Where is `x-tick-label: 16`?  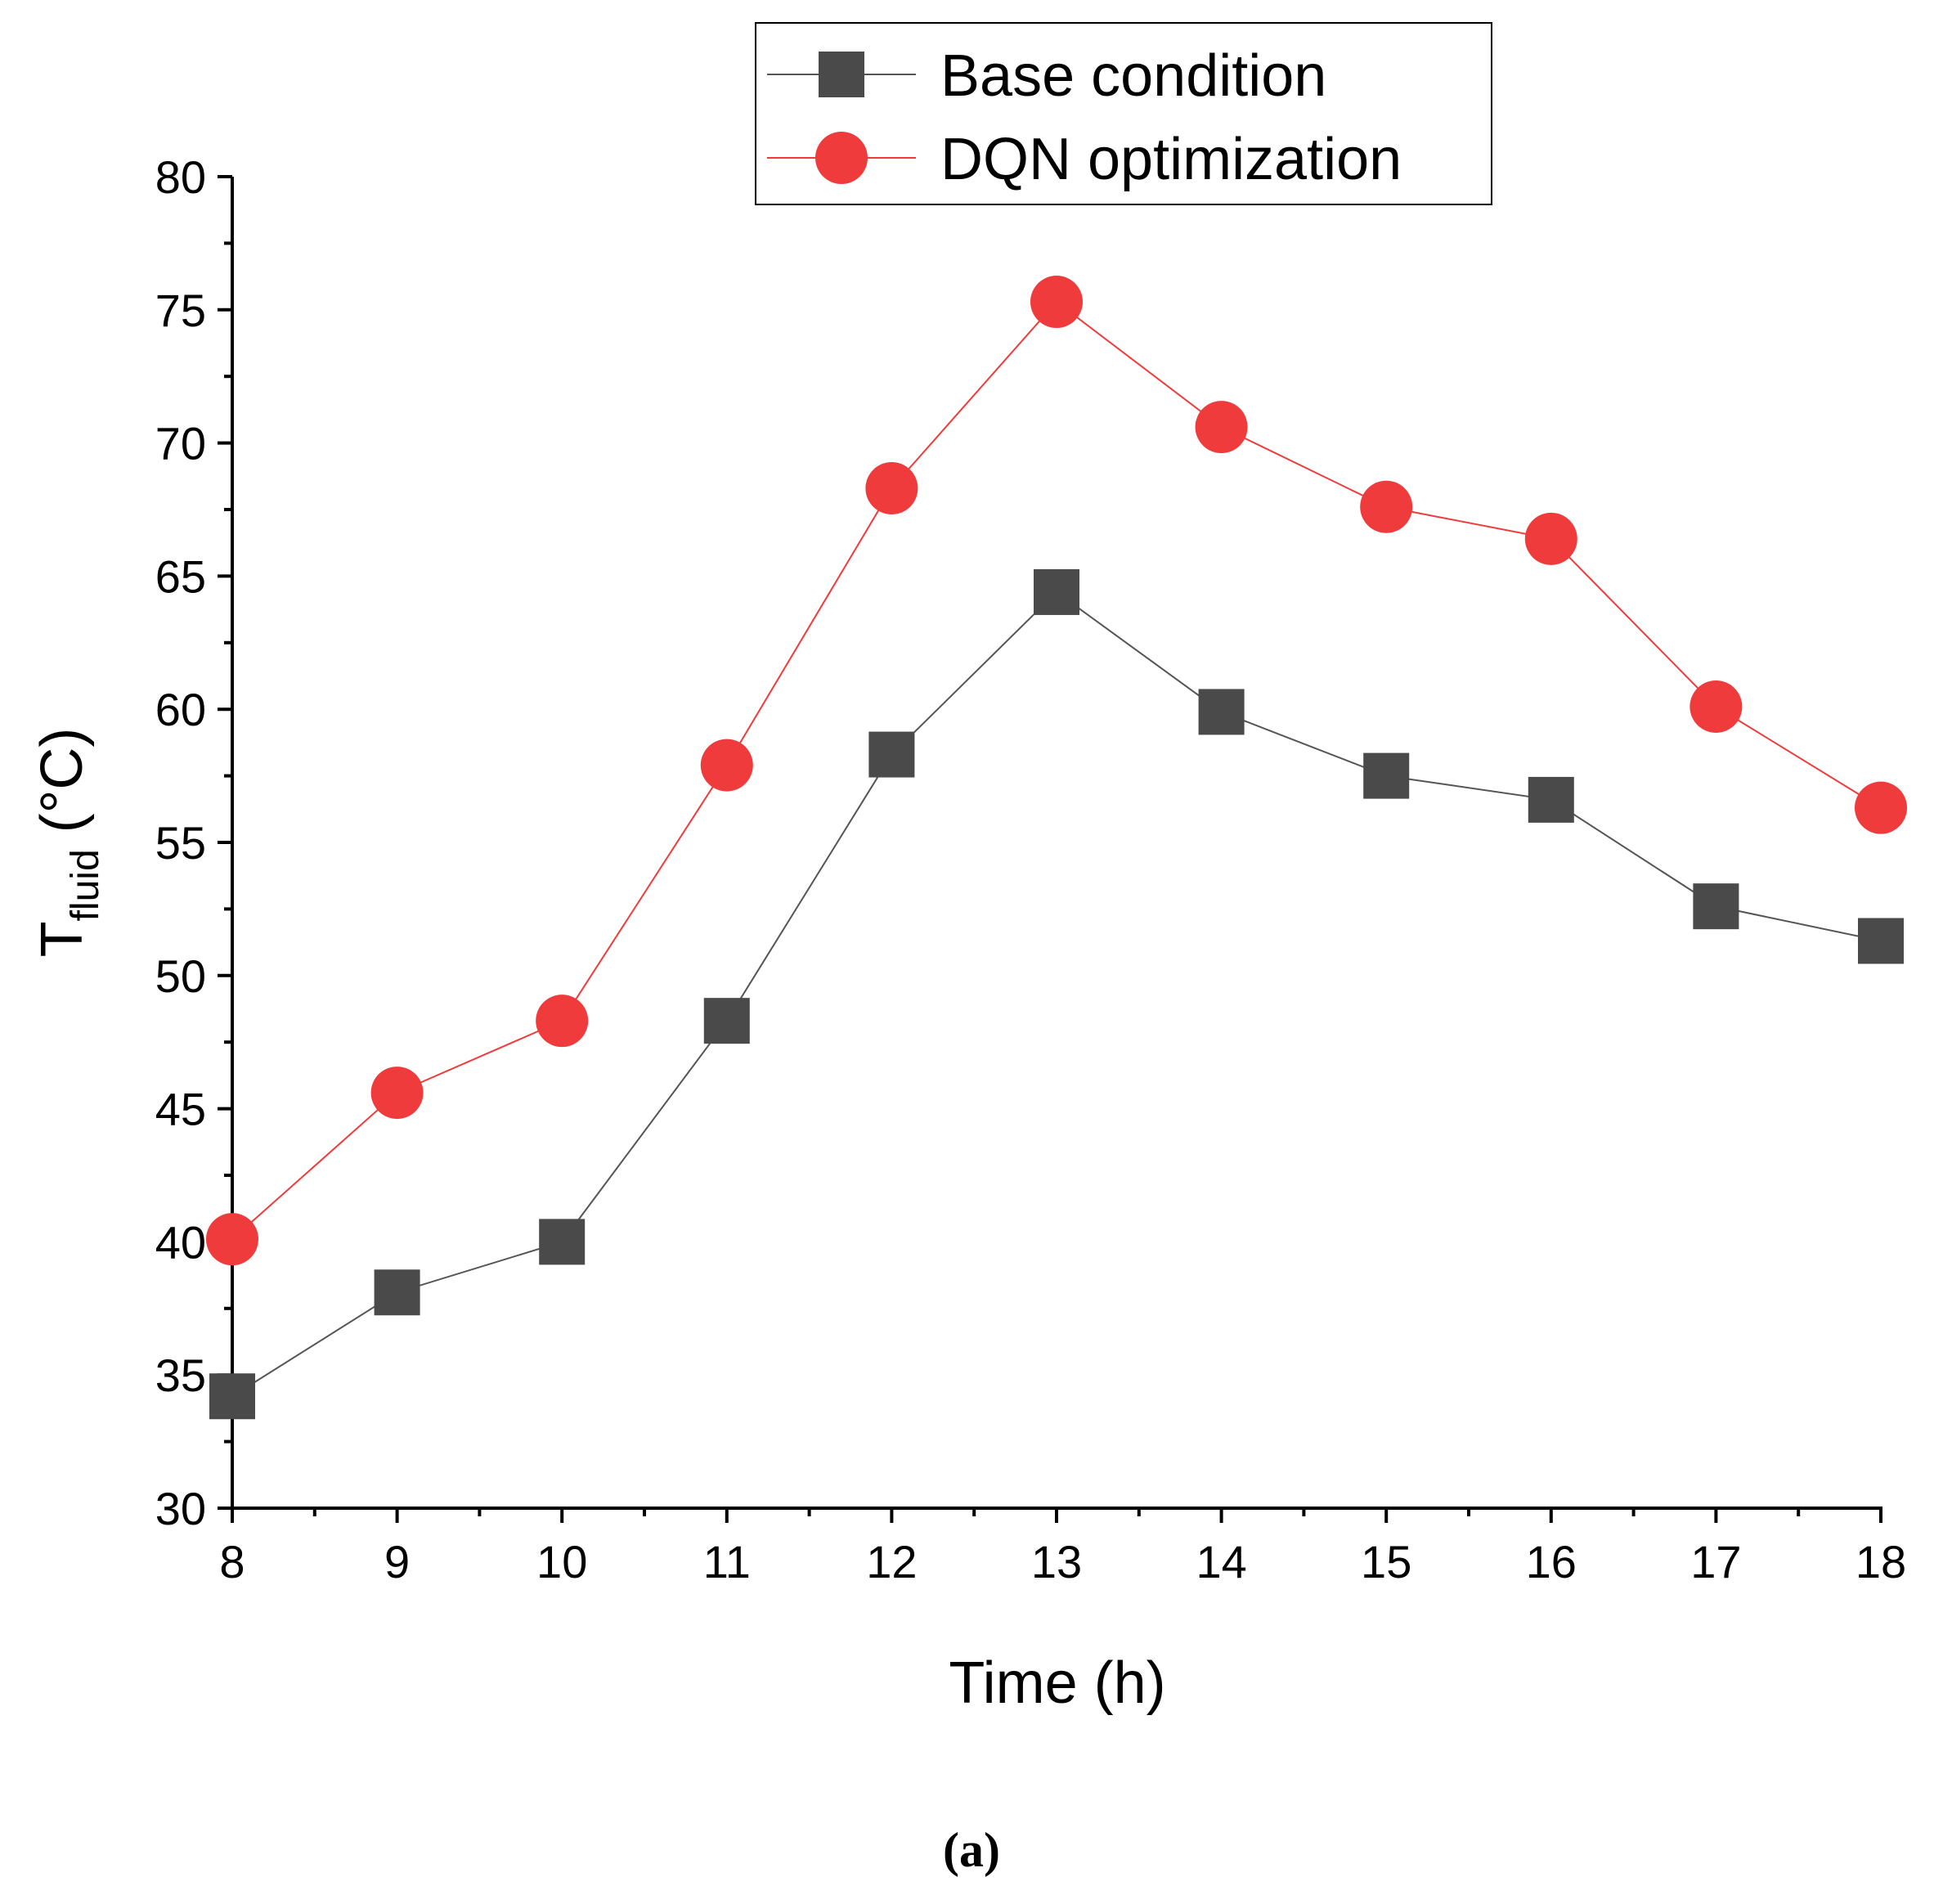
x-tick-label: 16 is located at coordinates (1552, 1561).